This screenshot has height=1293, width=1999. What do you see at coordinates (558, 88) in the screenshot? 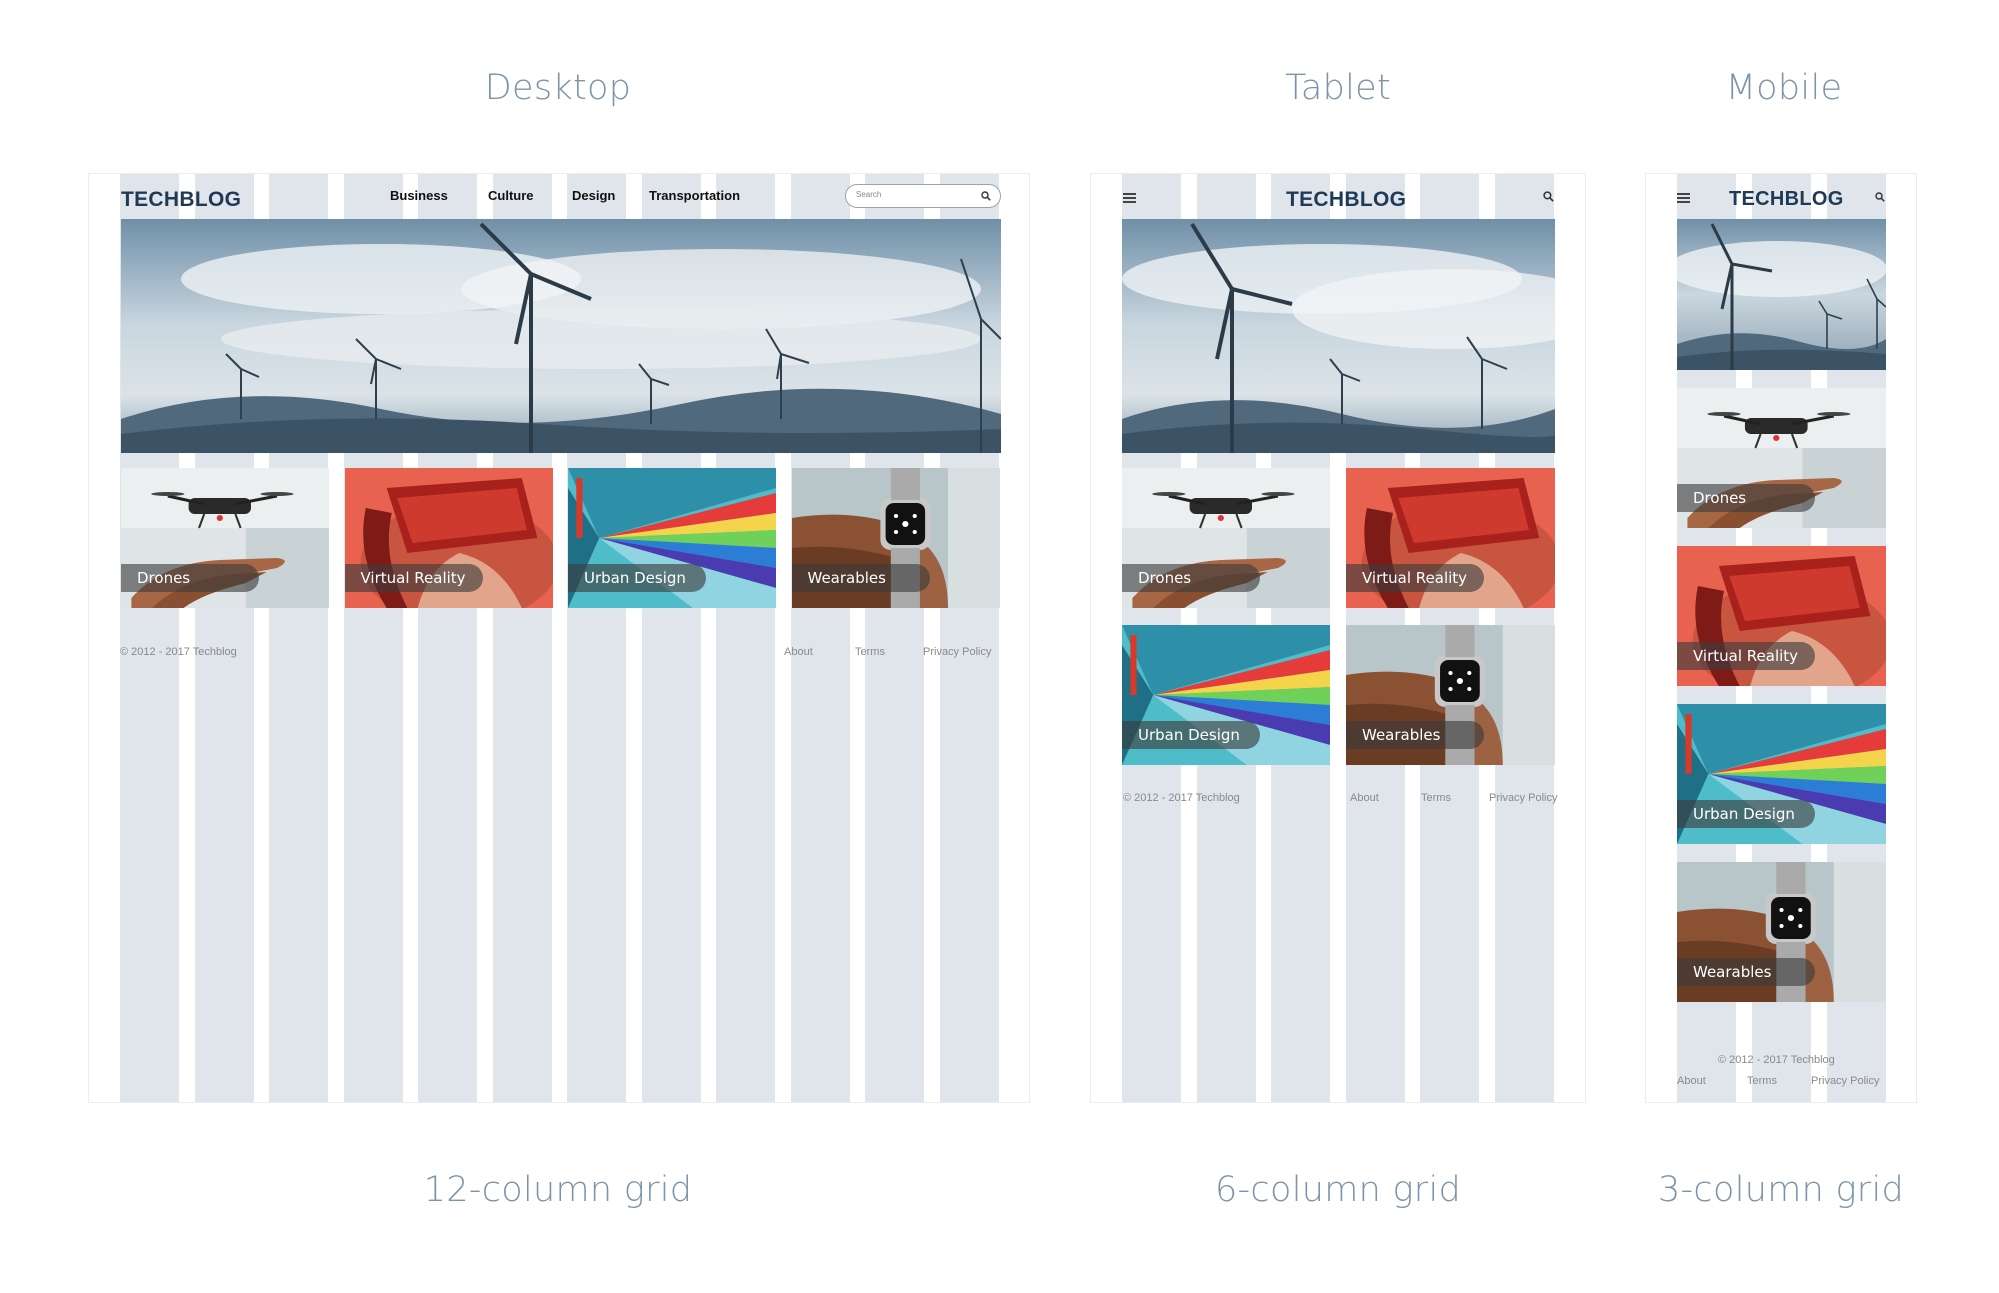
I see `desktop-label: Desktop` at bounding box center [558, 88].